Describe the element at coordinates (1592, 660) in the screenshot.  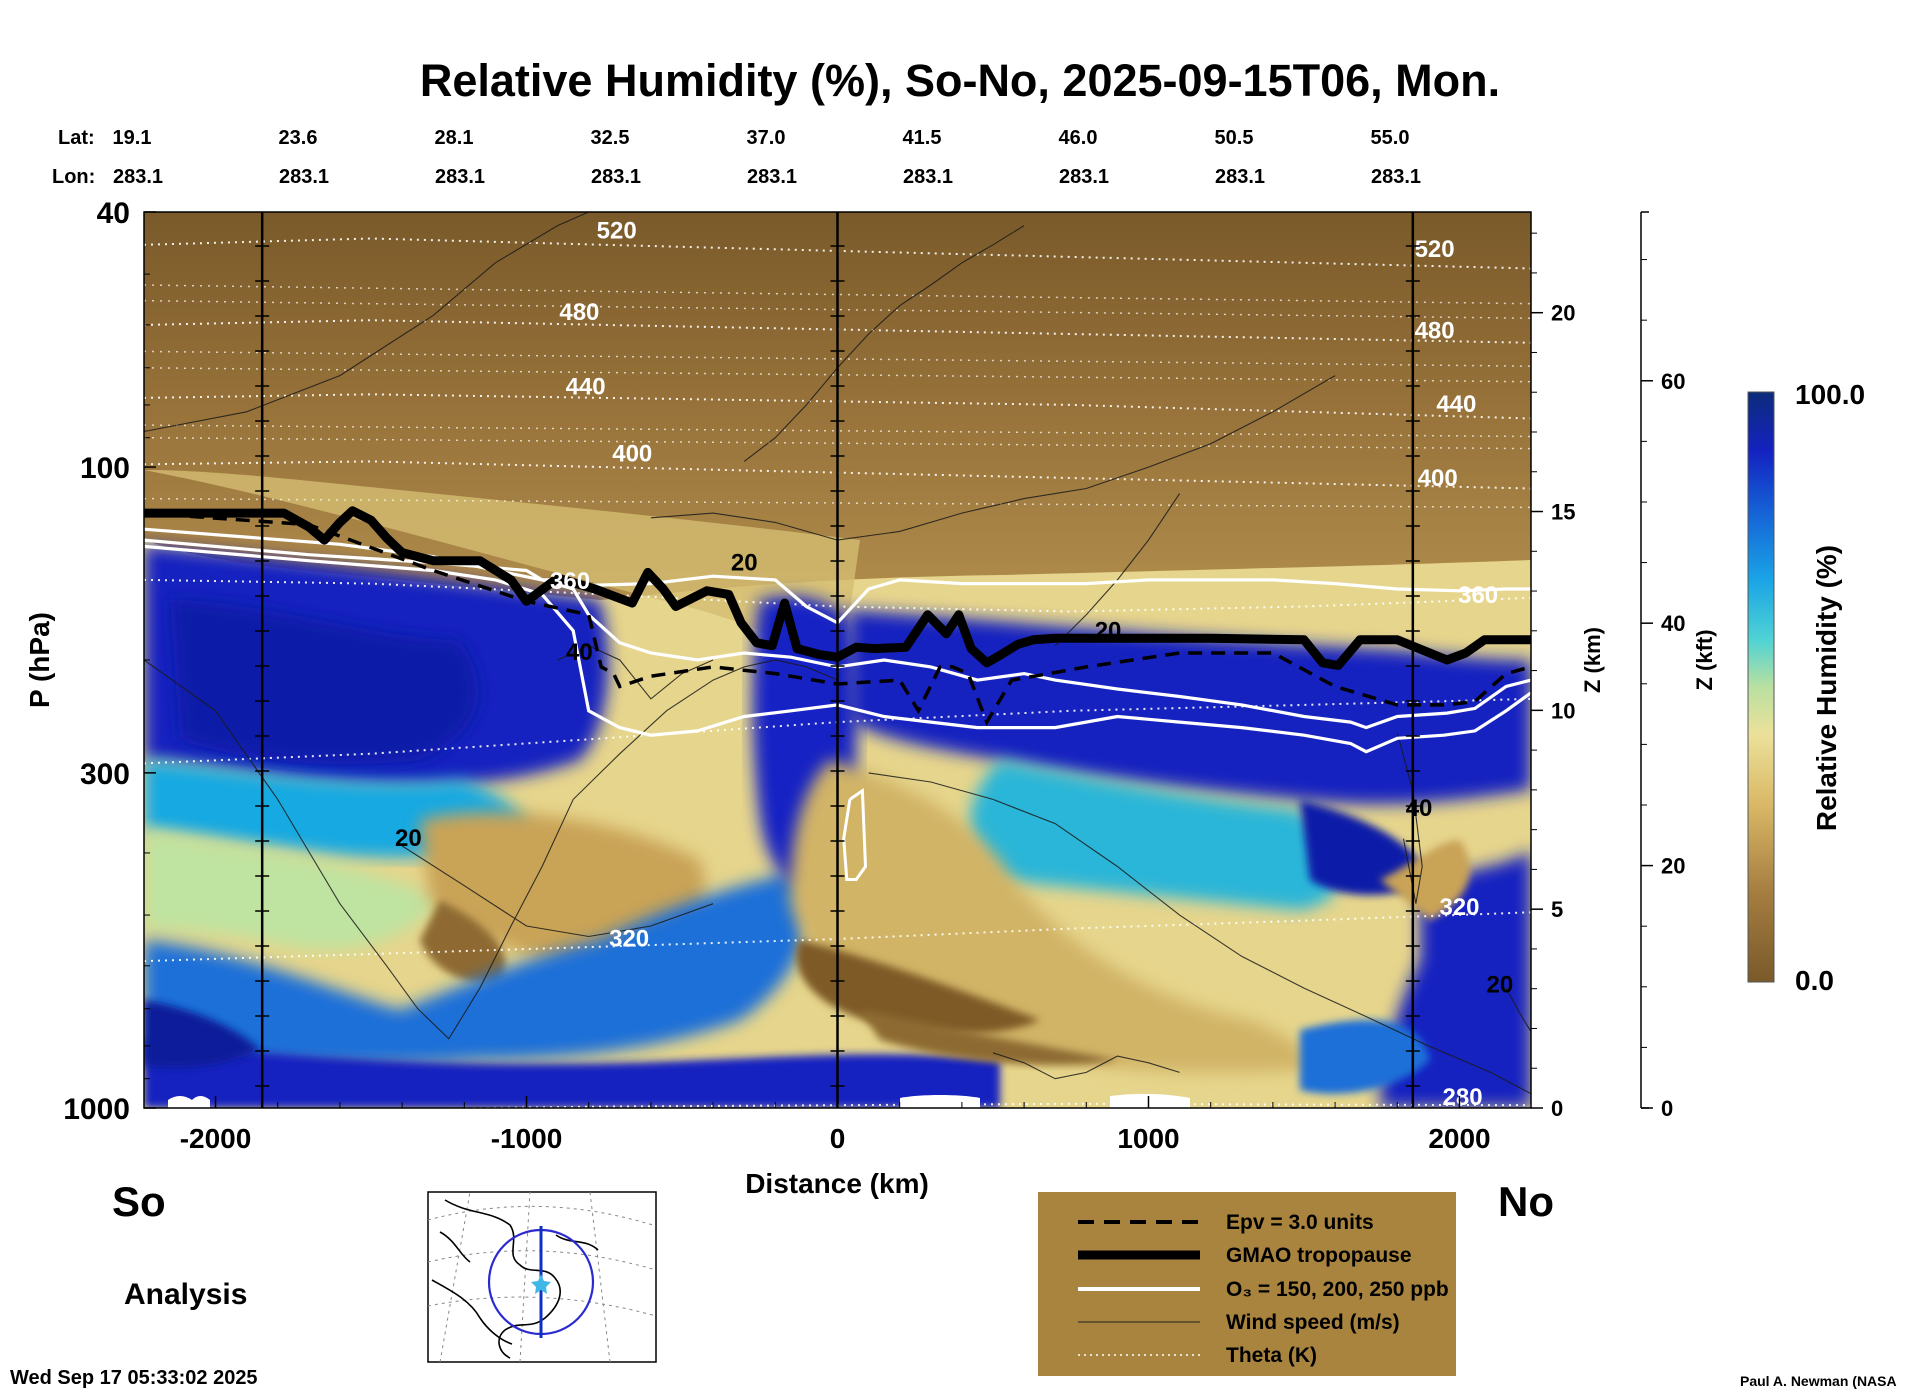
I see `z-km-label: Z (km)` at that location.